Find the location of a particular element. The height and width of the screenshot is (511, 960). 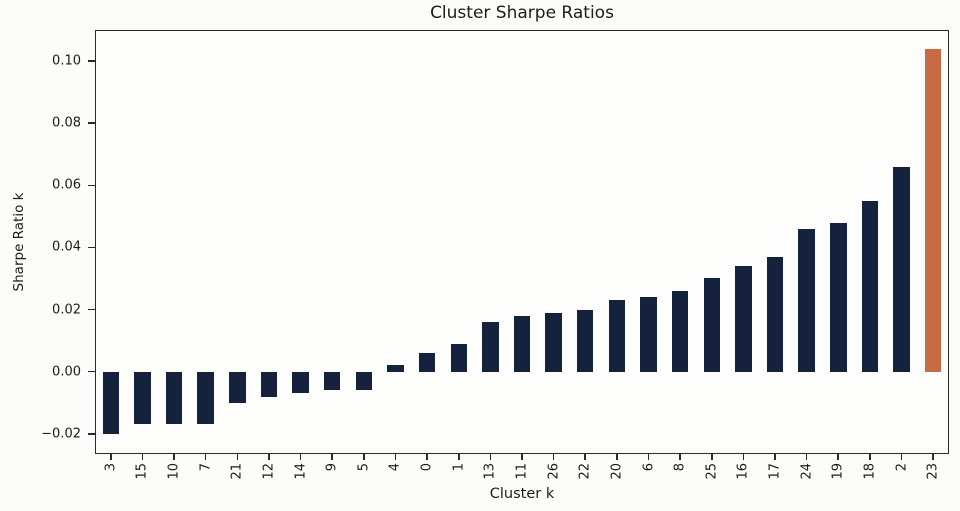

x-tick-label-11: 11 is located at coordinates (522, 471).